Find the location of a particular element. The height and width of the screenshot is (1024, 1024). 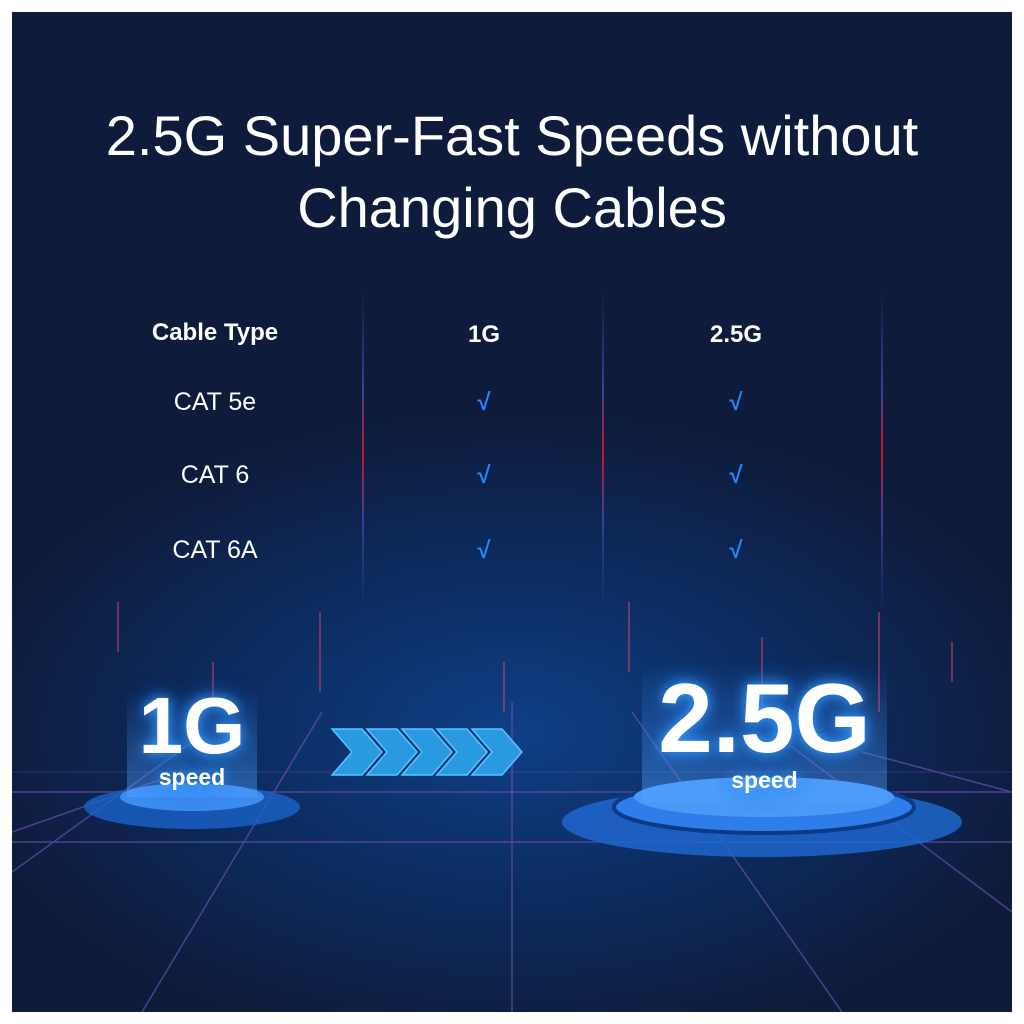

light-beam-left is located at coordinates (192, 744).